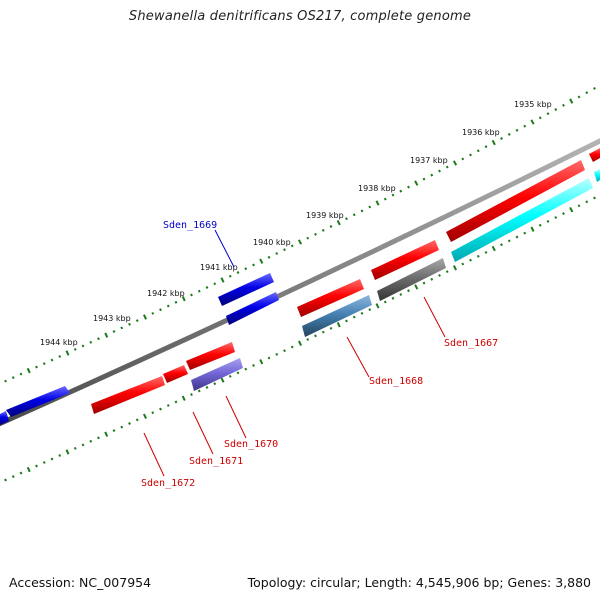 The height and width of the screenshot is (600, 600). Describe the element at coordinates (59, 342) in the screenshot. I see `kbp-label-1944: 1944 kbp` at that location.